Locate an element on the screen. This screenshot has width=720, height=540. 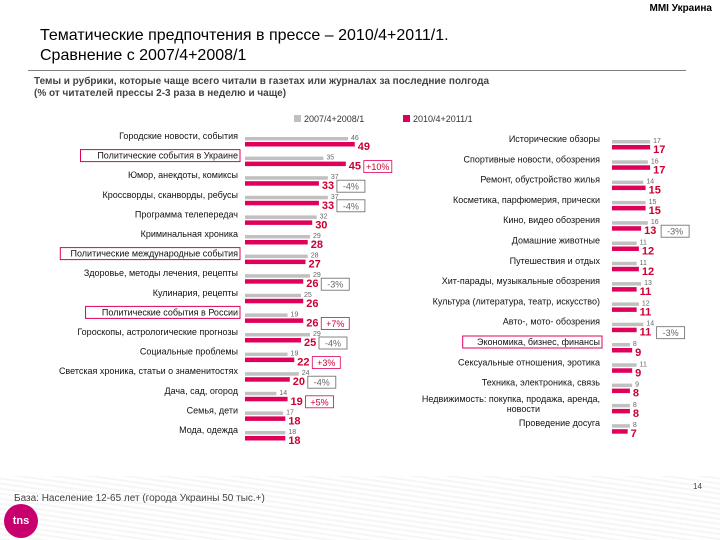
right-change-box is located at coordinates (671, 333).